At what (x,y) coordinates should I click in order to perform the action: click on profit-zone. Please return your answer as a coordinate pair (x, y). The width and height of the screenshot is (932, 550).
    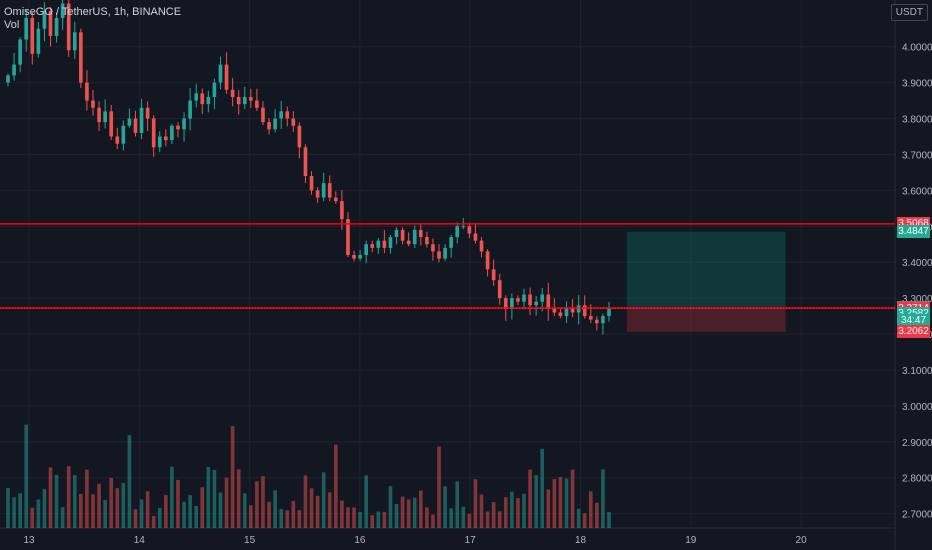
    Looking at the image, I should click on (706, 269).